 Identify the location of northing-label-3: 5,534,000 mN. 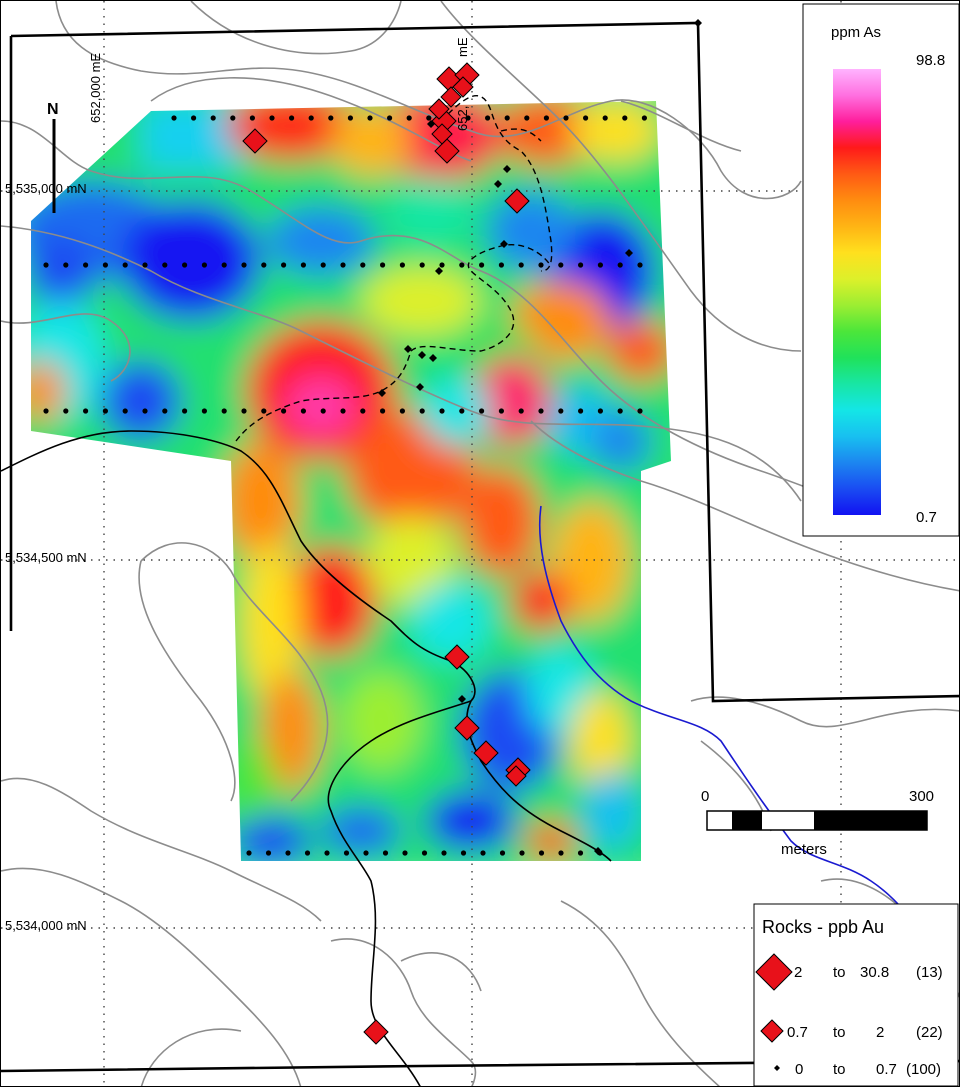
(46, 925).